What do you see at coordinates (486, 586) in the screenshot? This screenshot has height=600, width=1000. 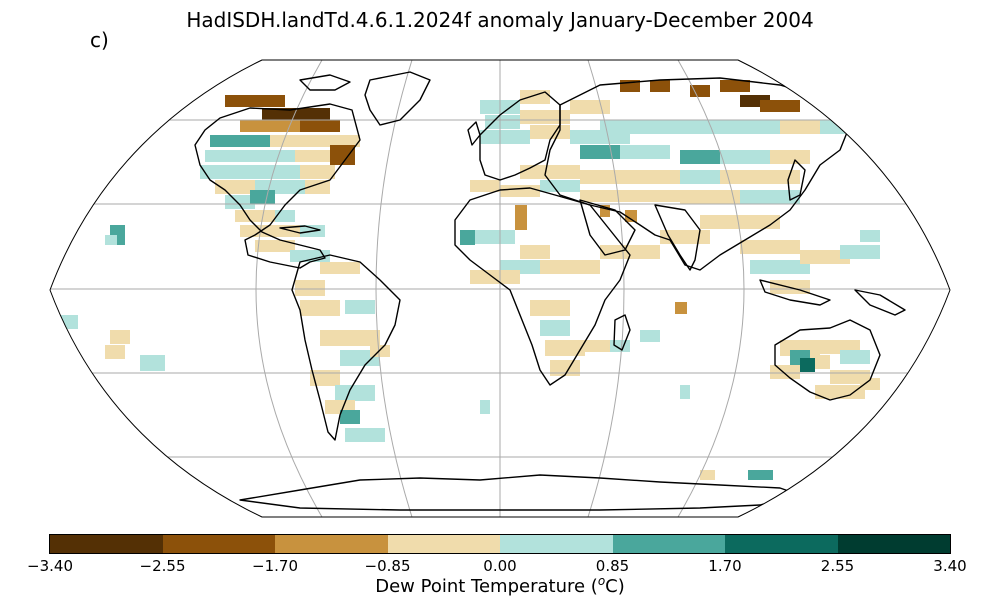 I see `colorbar-label-prefix: Dew Point Temperature (` at bounding box center [486, 586].